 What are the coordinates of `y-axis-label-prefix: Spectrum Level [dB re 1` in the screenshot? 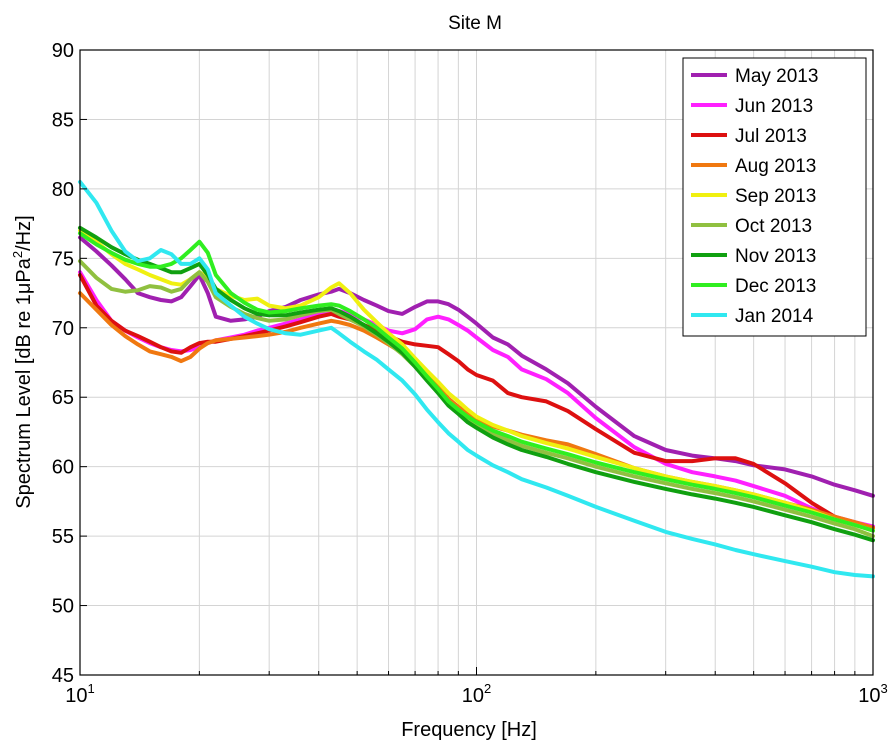 It's located at (24, 401).